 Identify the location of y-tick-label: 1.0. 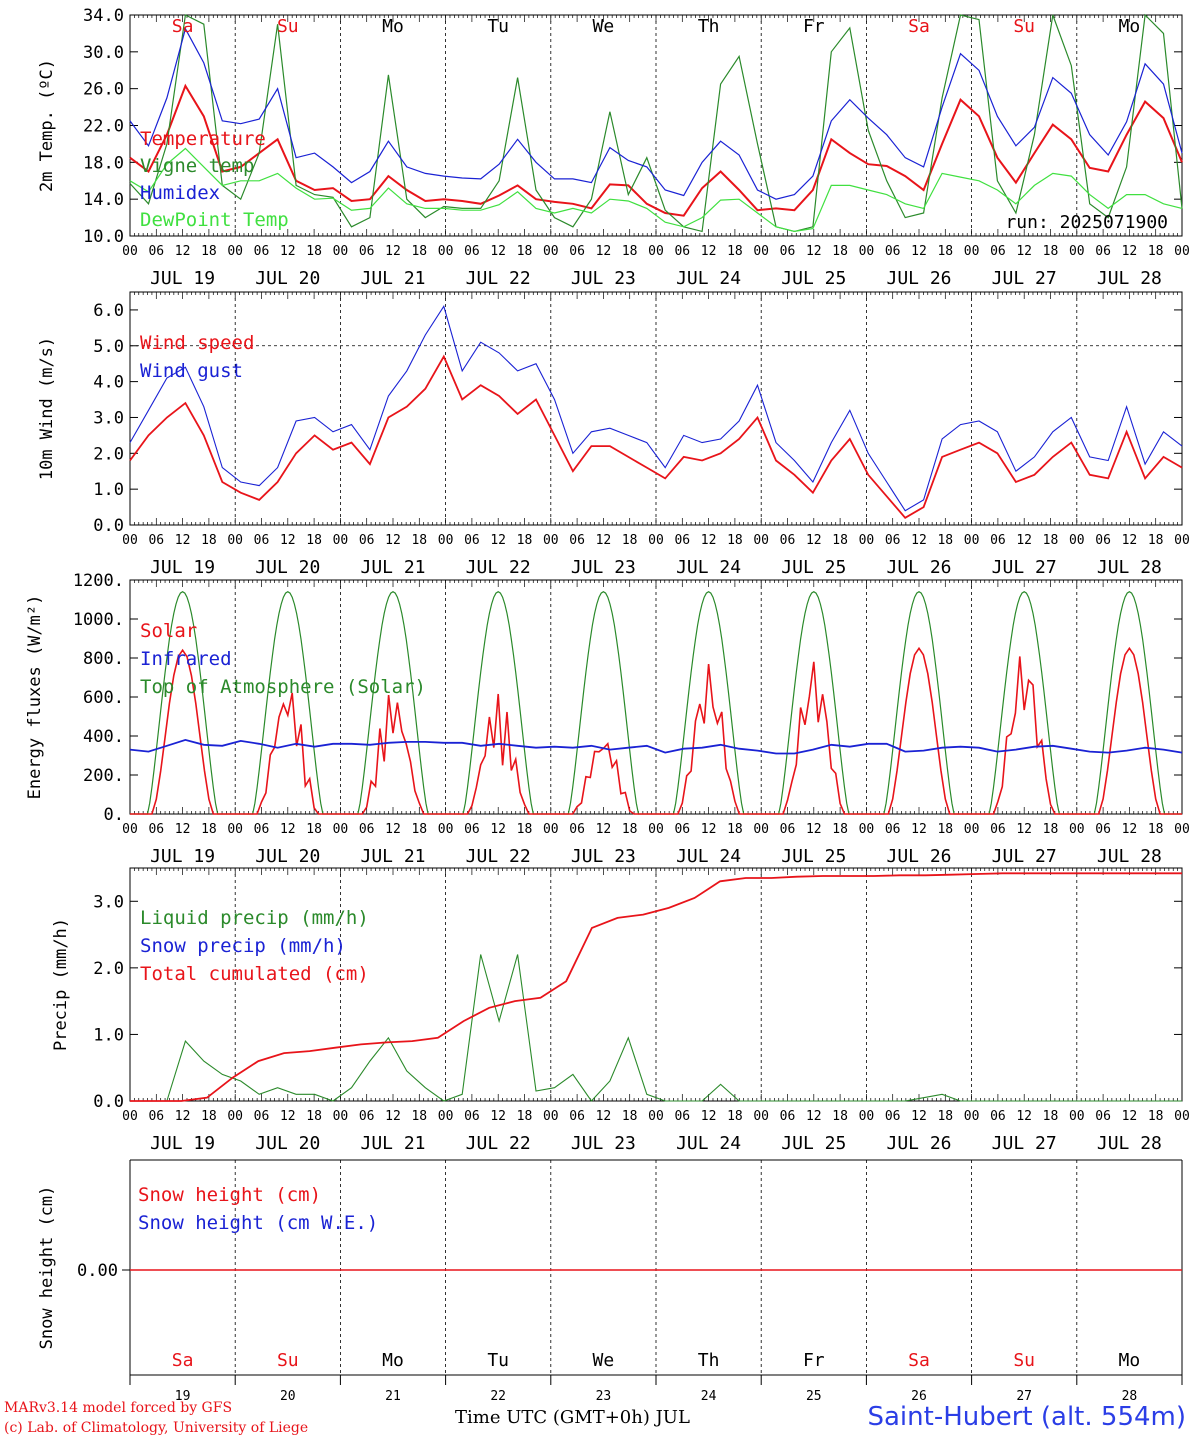
(108, 490).